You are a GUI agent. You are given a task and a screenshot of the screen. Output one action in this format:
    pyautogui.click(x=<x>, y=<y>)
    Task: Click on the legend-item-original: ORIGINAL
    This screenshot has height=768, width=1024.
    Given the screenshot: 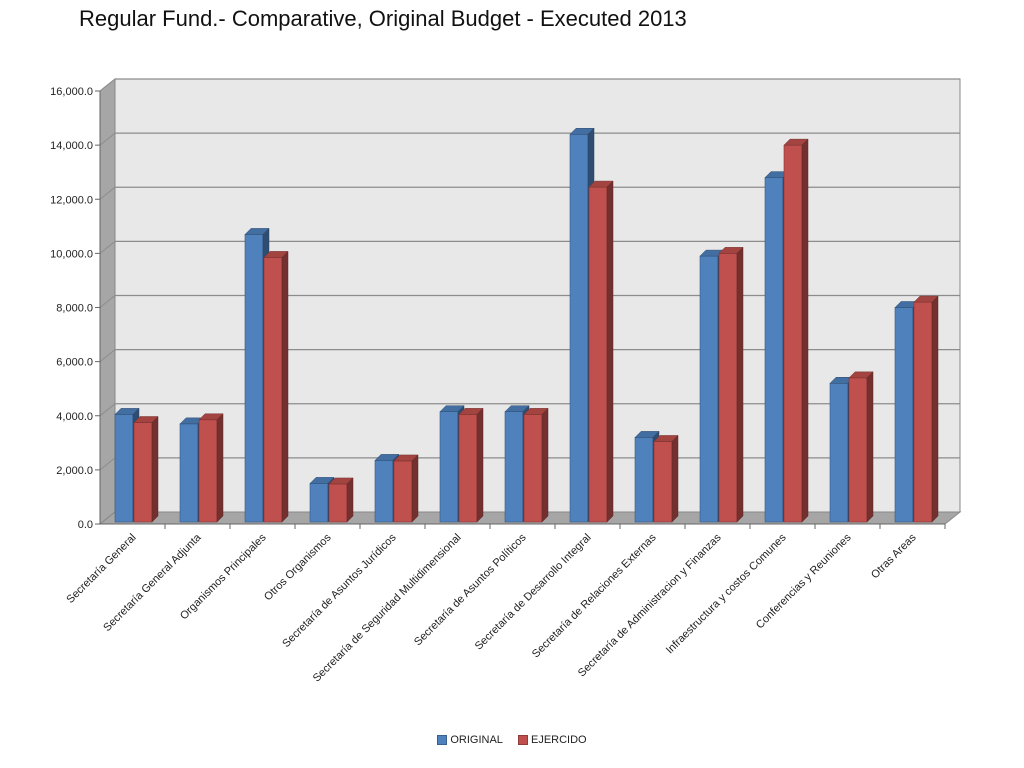 What is the action you would take?
    pyautogui.click(x=470, y=740)
    